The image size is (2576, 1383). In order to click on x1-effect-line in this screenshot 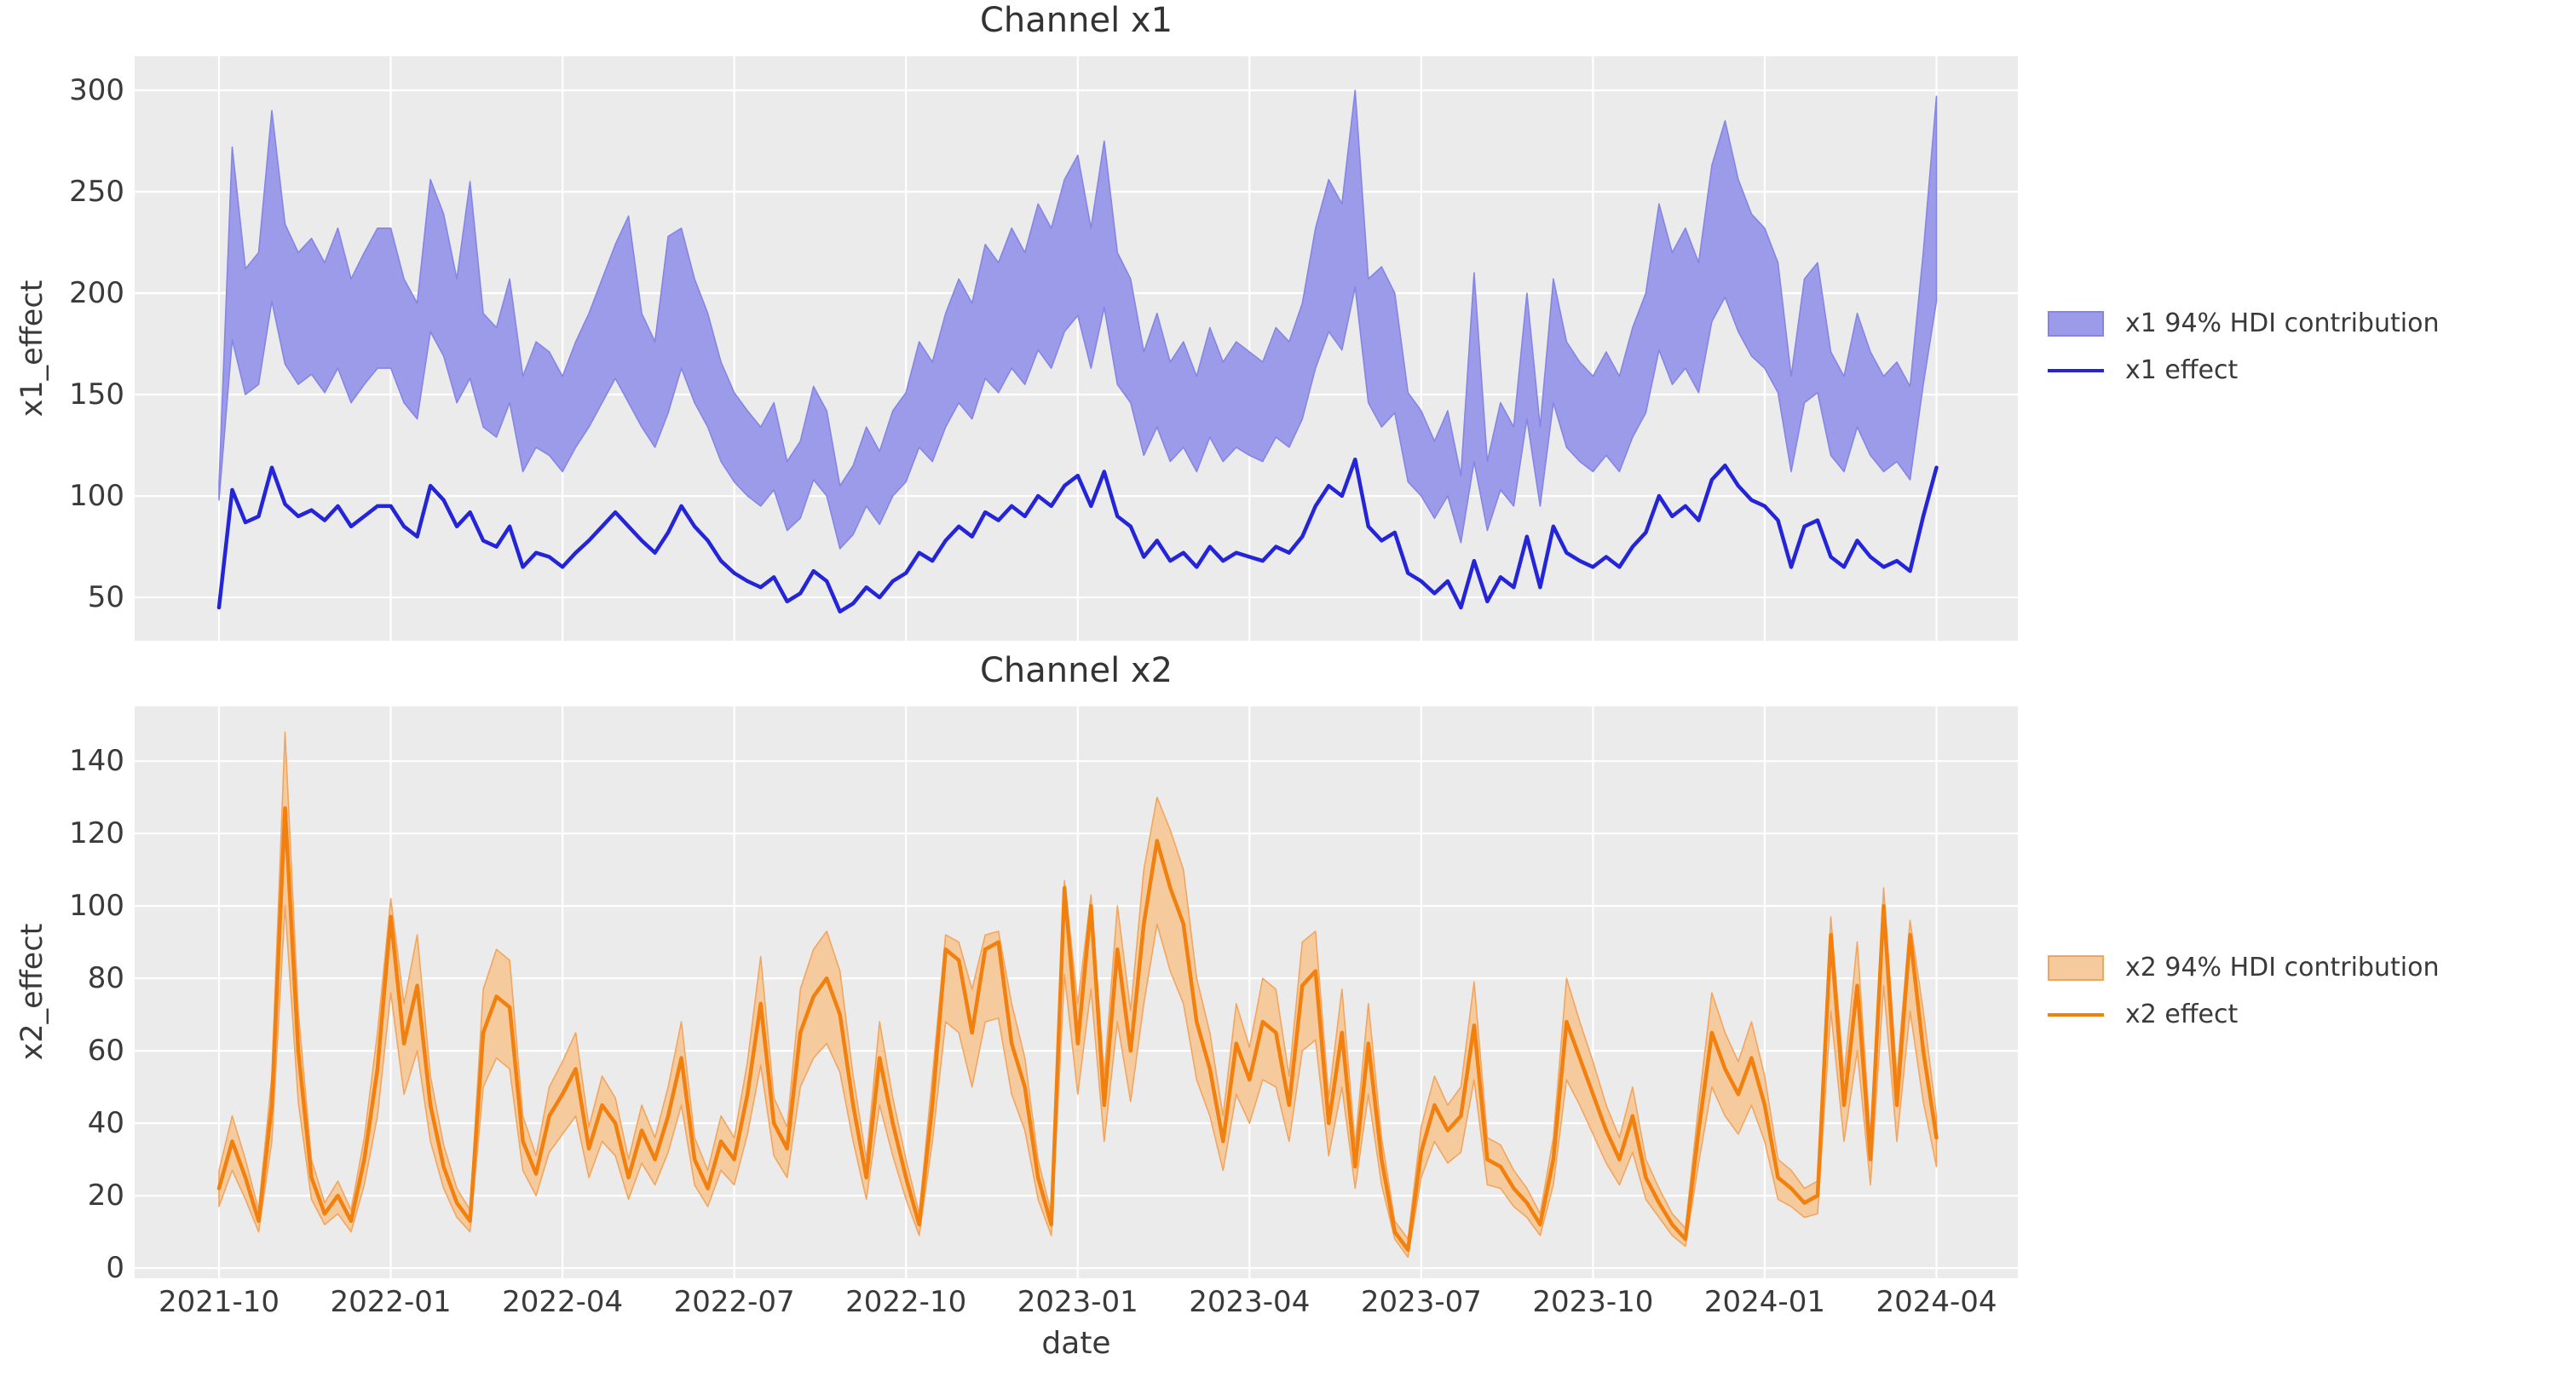, I will do `click(1077, 535)`.